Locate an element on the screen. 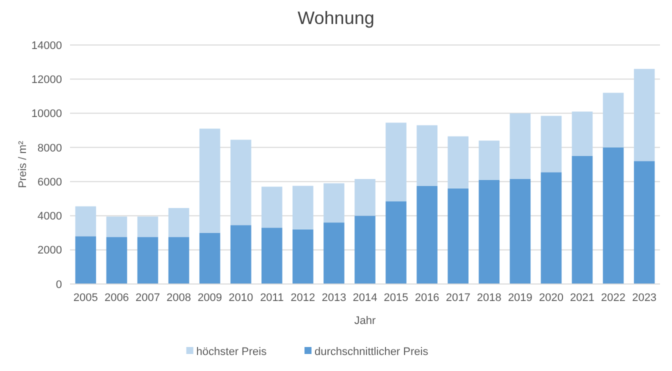 The height and width of the screenshot is (371, 672). x-tick-label: 2018 is located at coordinates (489, 298).